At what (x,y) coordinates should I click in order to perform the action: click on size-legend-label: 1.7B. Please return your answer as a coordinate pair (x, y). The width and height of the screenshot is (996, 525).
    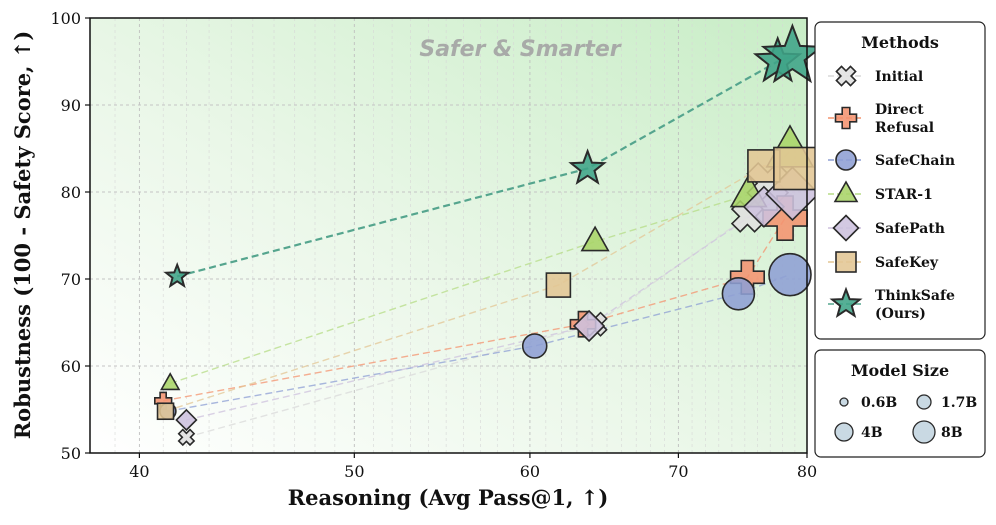
    Looking at the image, I should click on (959, 403).